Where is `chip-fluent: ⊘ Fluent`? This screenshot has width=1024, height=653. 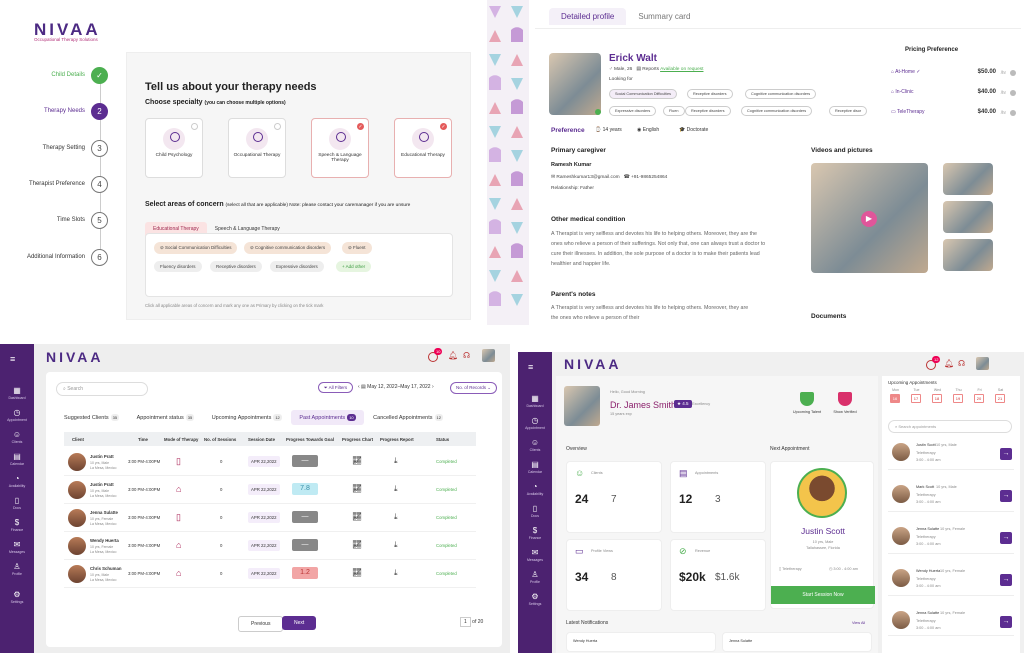 chip-fluent: ⊘ Fluent is located at coordinates (357, 248).